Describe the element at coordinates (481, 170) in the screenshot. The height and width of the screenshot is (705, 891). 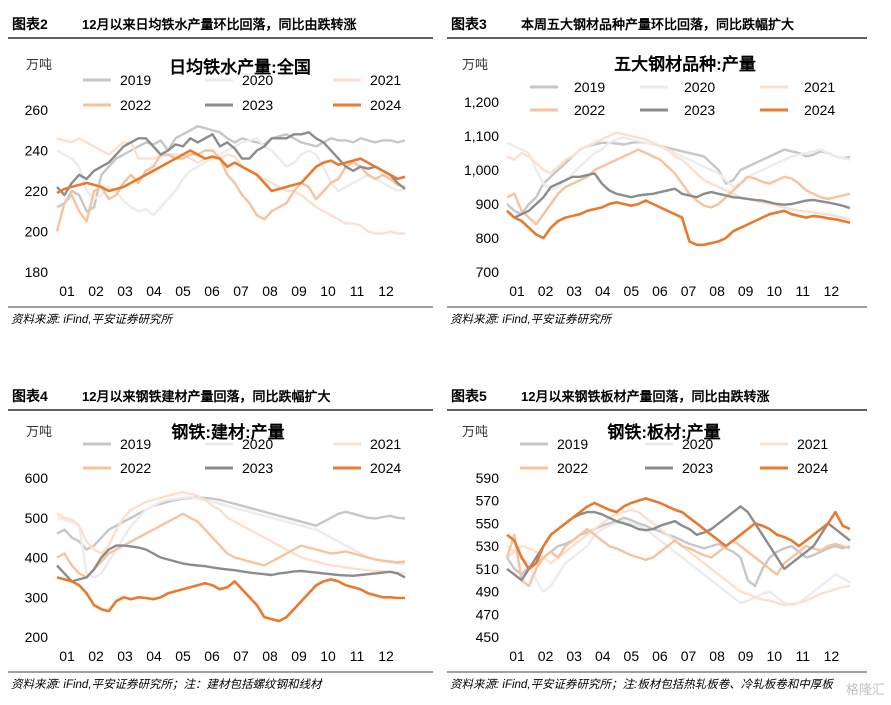
I see `y-tick-label: 1,000` at that location.